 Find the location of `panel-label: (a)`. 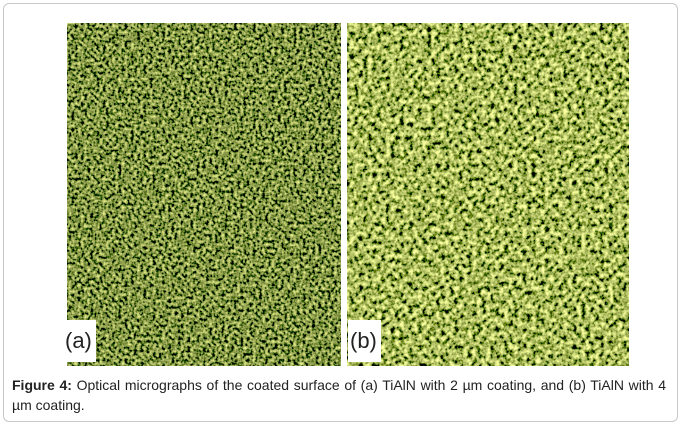

panel-label: (a) is located at coordinates (79, 341).